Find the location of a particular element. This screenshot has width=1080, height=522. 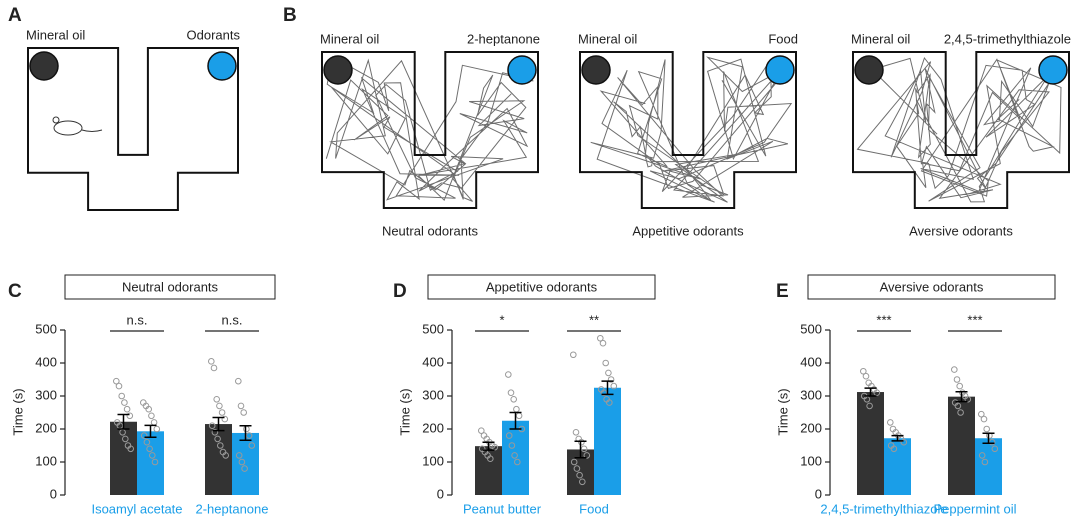

chart-title: Aversive odorants is located at coordinates (932, 286).